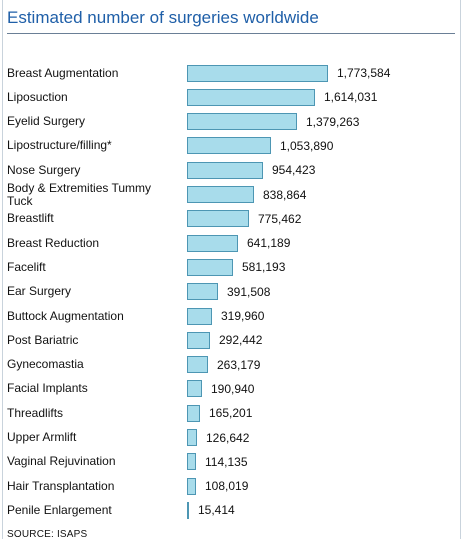  I want to click on value-label: 391,508, so click(249, 292).